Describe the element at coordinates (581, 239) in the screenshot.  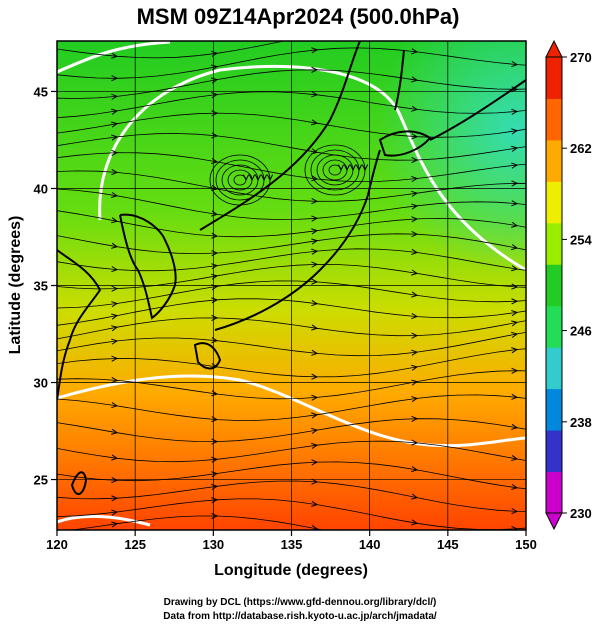
I see `colorbar-tick-label: 254` at that location.